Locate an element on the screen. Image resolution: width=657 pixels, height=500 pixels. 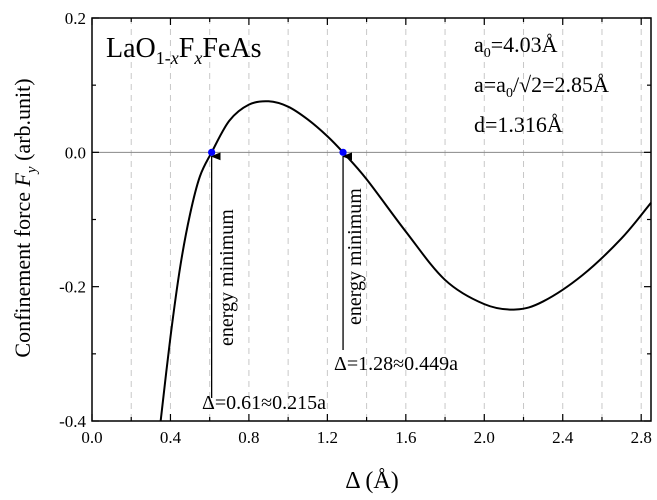
x-tick-label: 0.4 is located at coordinates (171, 437).